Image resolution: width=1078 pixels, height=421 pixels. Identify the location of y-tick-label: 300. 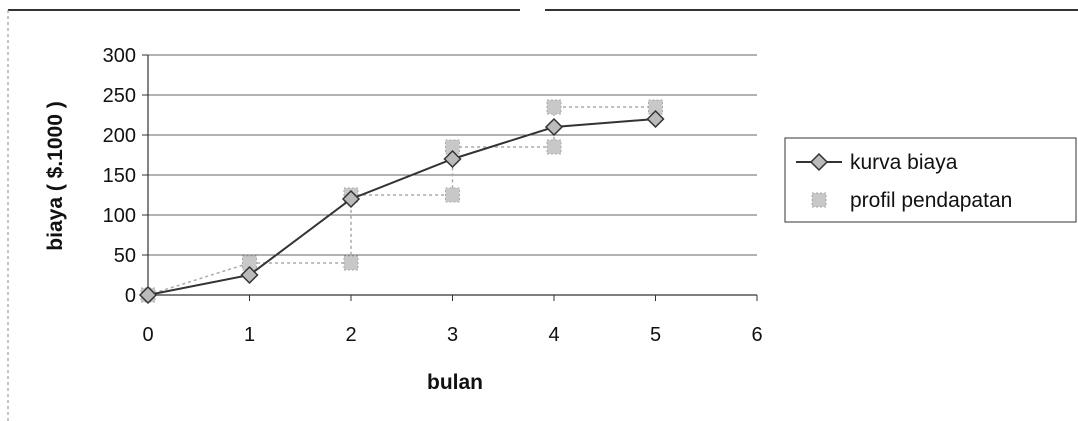
(119, 56).